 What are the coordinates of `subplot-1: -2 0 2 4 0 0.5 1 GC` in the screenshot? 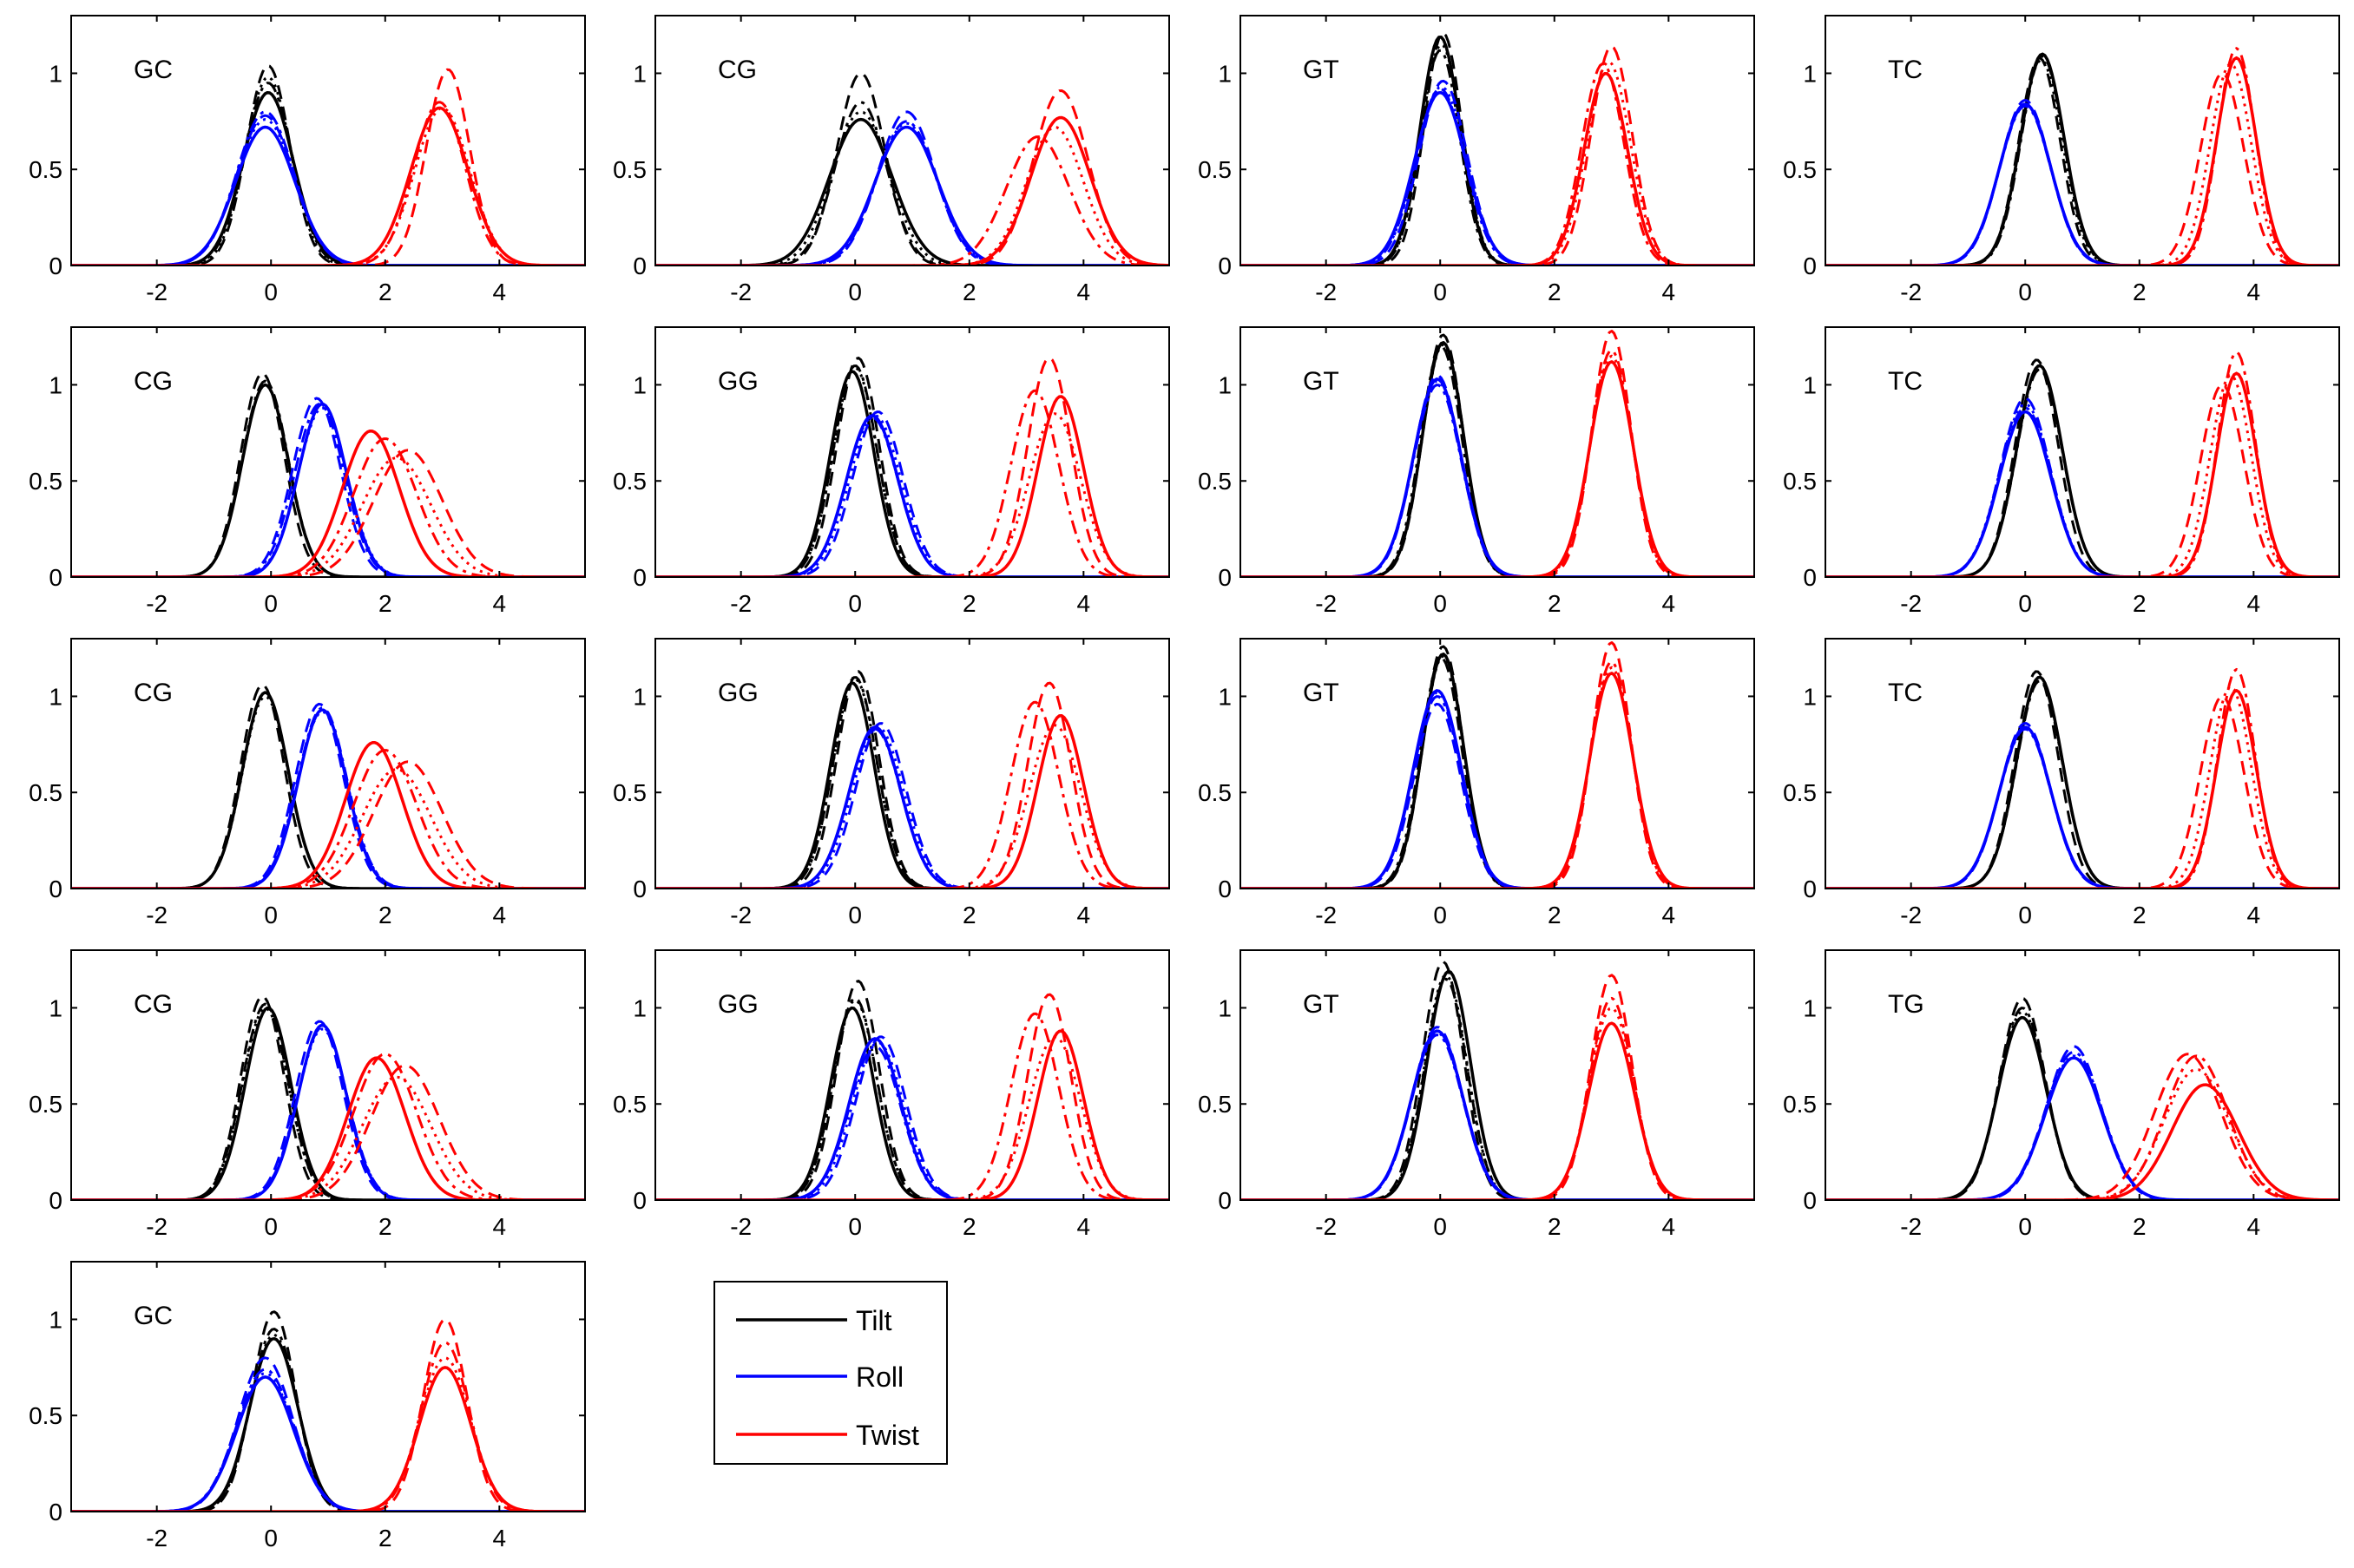 It's located at (307, 160).